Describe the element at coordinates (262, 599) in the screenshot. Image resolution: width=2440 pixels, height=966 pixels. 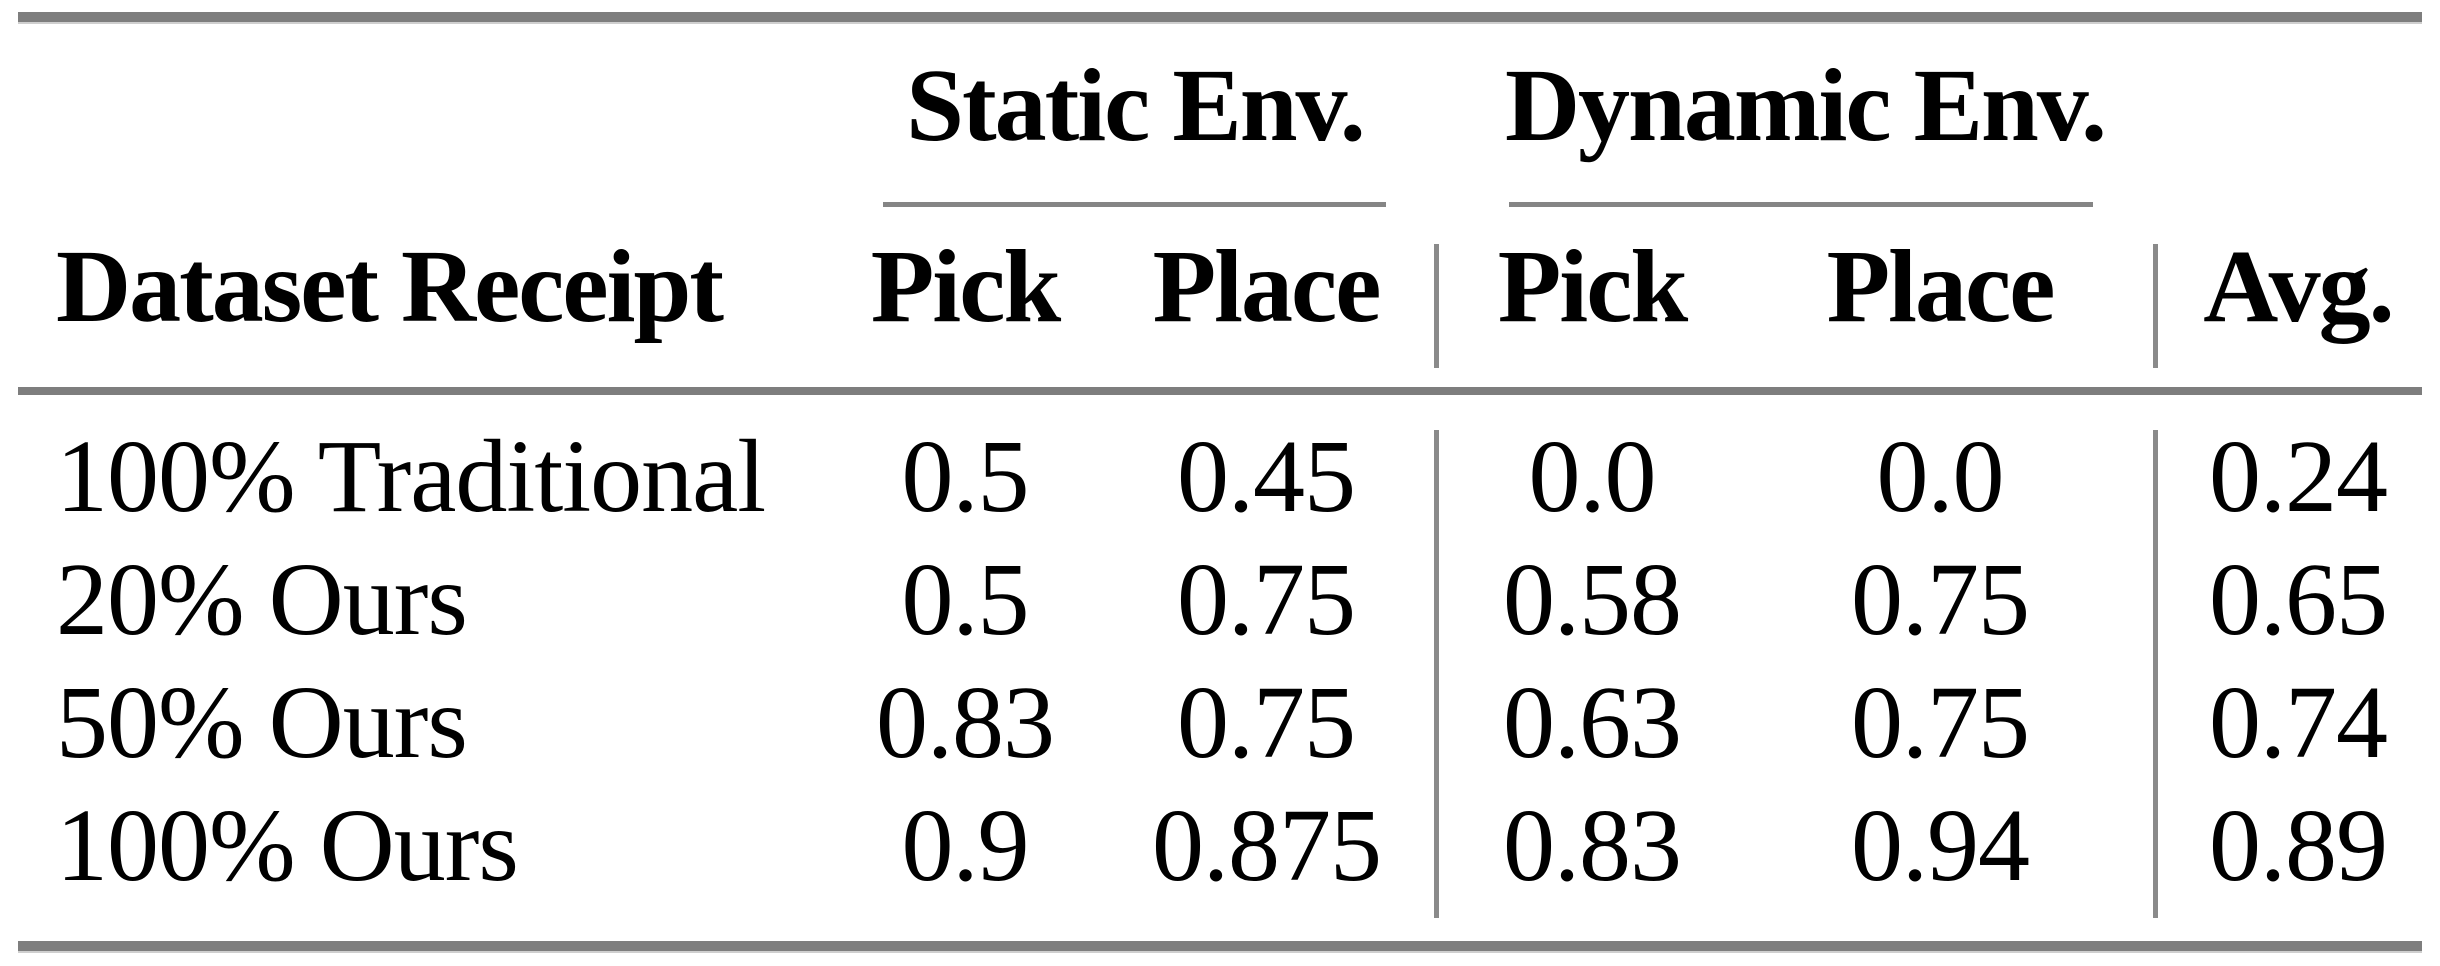
I see `row-label-20pct-ours: 20% Ours` at that location.